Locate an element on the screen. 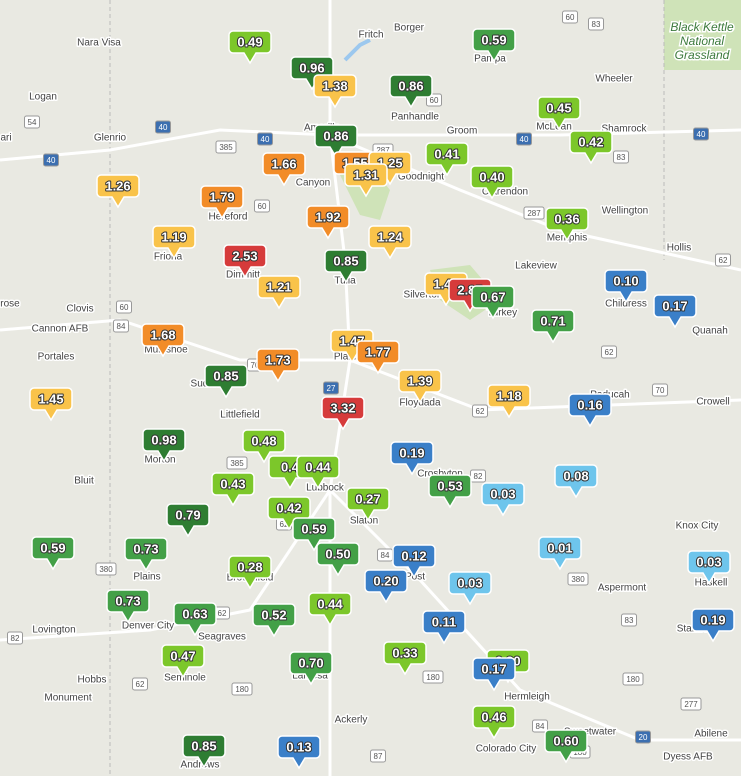  rain-marker: 0.46 is located at coordinates (494, 722).